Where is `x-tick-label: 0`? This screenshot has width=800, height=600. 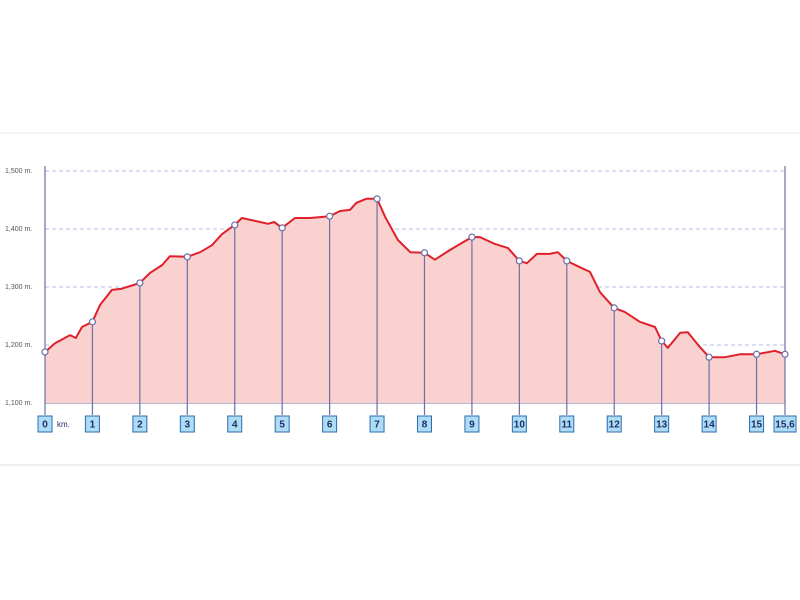 x-tick-label: 0 is located at coordinates (45, 425).